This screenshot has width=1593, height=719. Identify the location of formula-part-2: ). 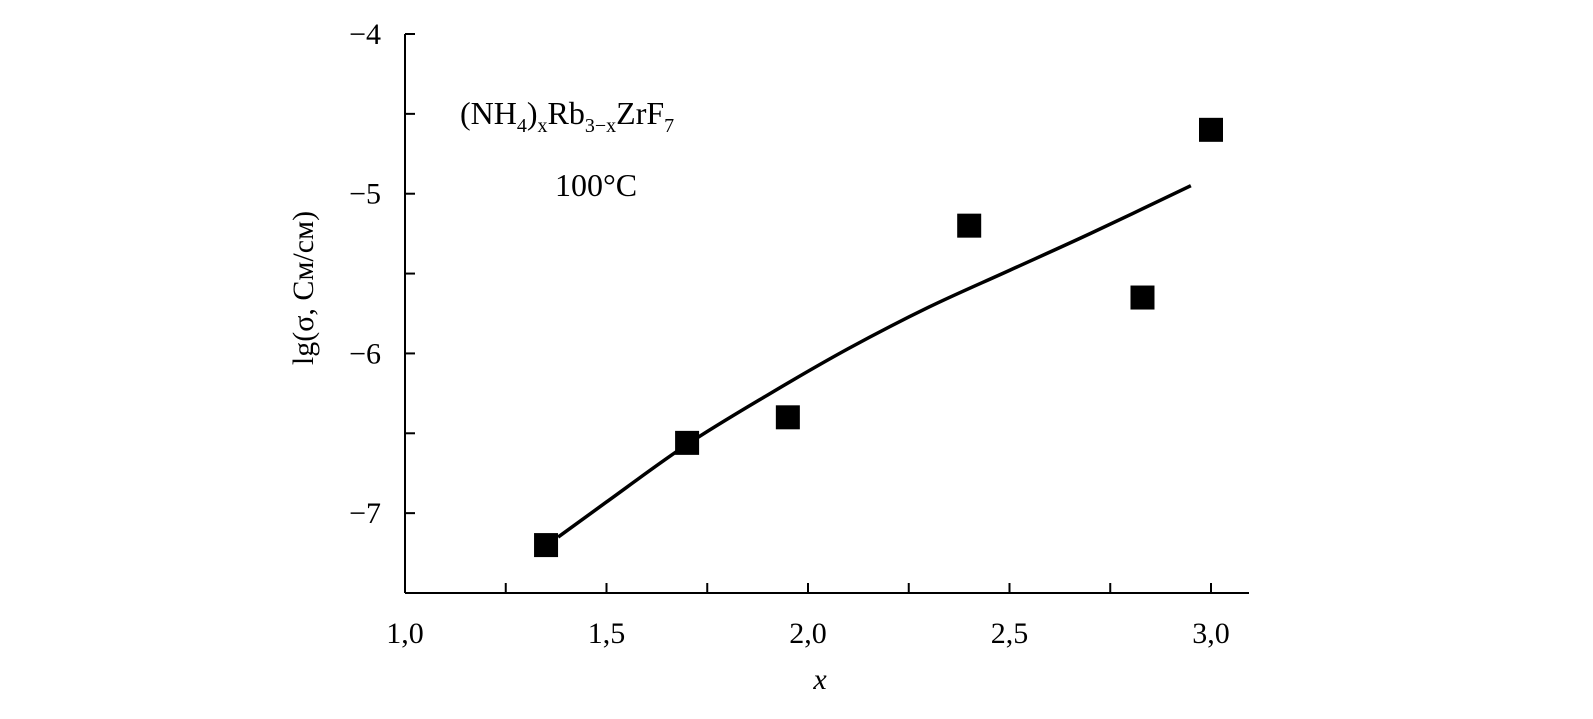
(532, 113).